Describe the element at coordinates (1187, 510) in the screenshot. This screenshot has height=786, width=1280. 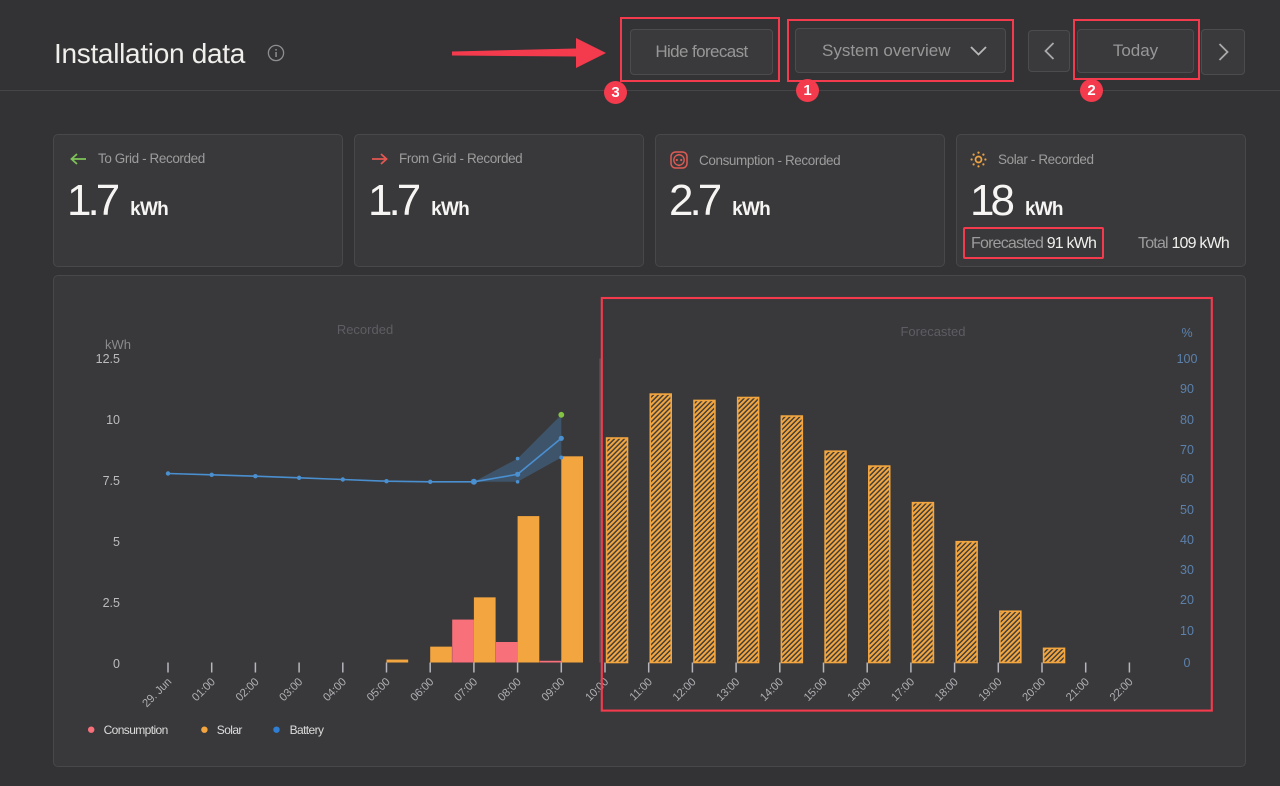
I see `svg-text: 50` at that location.